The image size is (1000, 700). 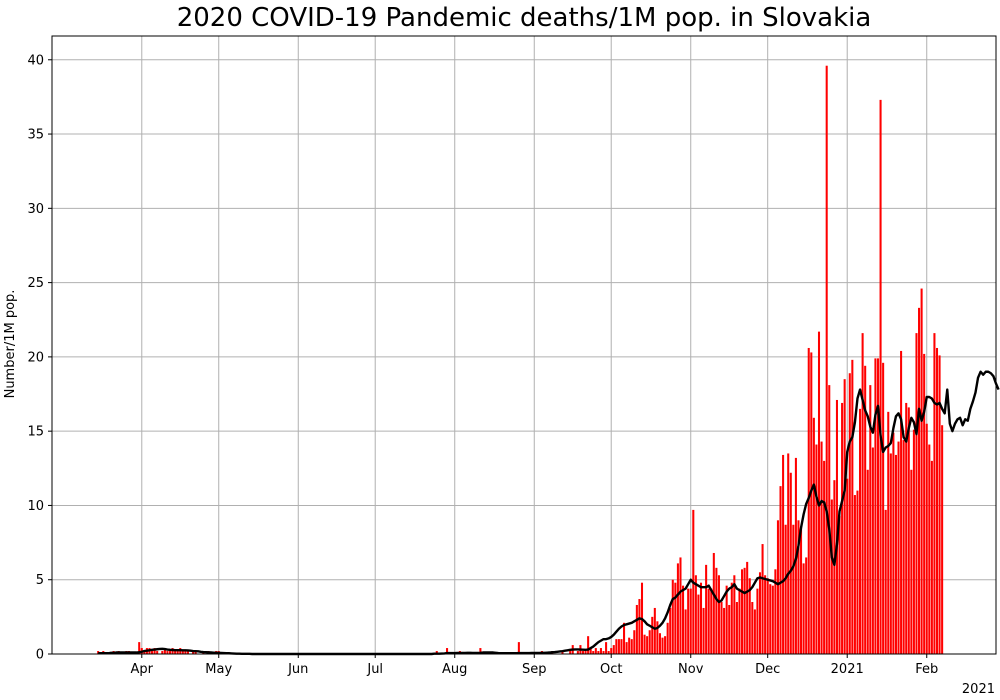 What do you see at coordinates (847, 669) in the screenshot?
I see `x-tick-label: 2021` at bounding box center [847, 669].